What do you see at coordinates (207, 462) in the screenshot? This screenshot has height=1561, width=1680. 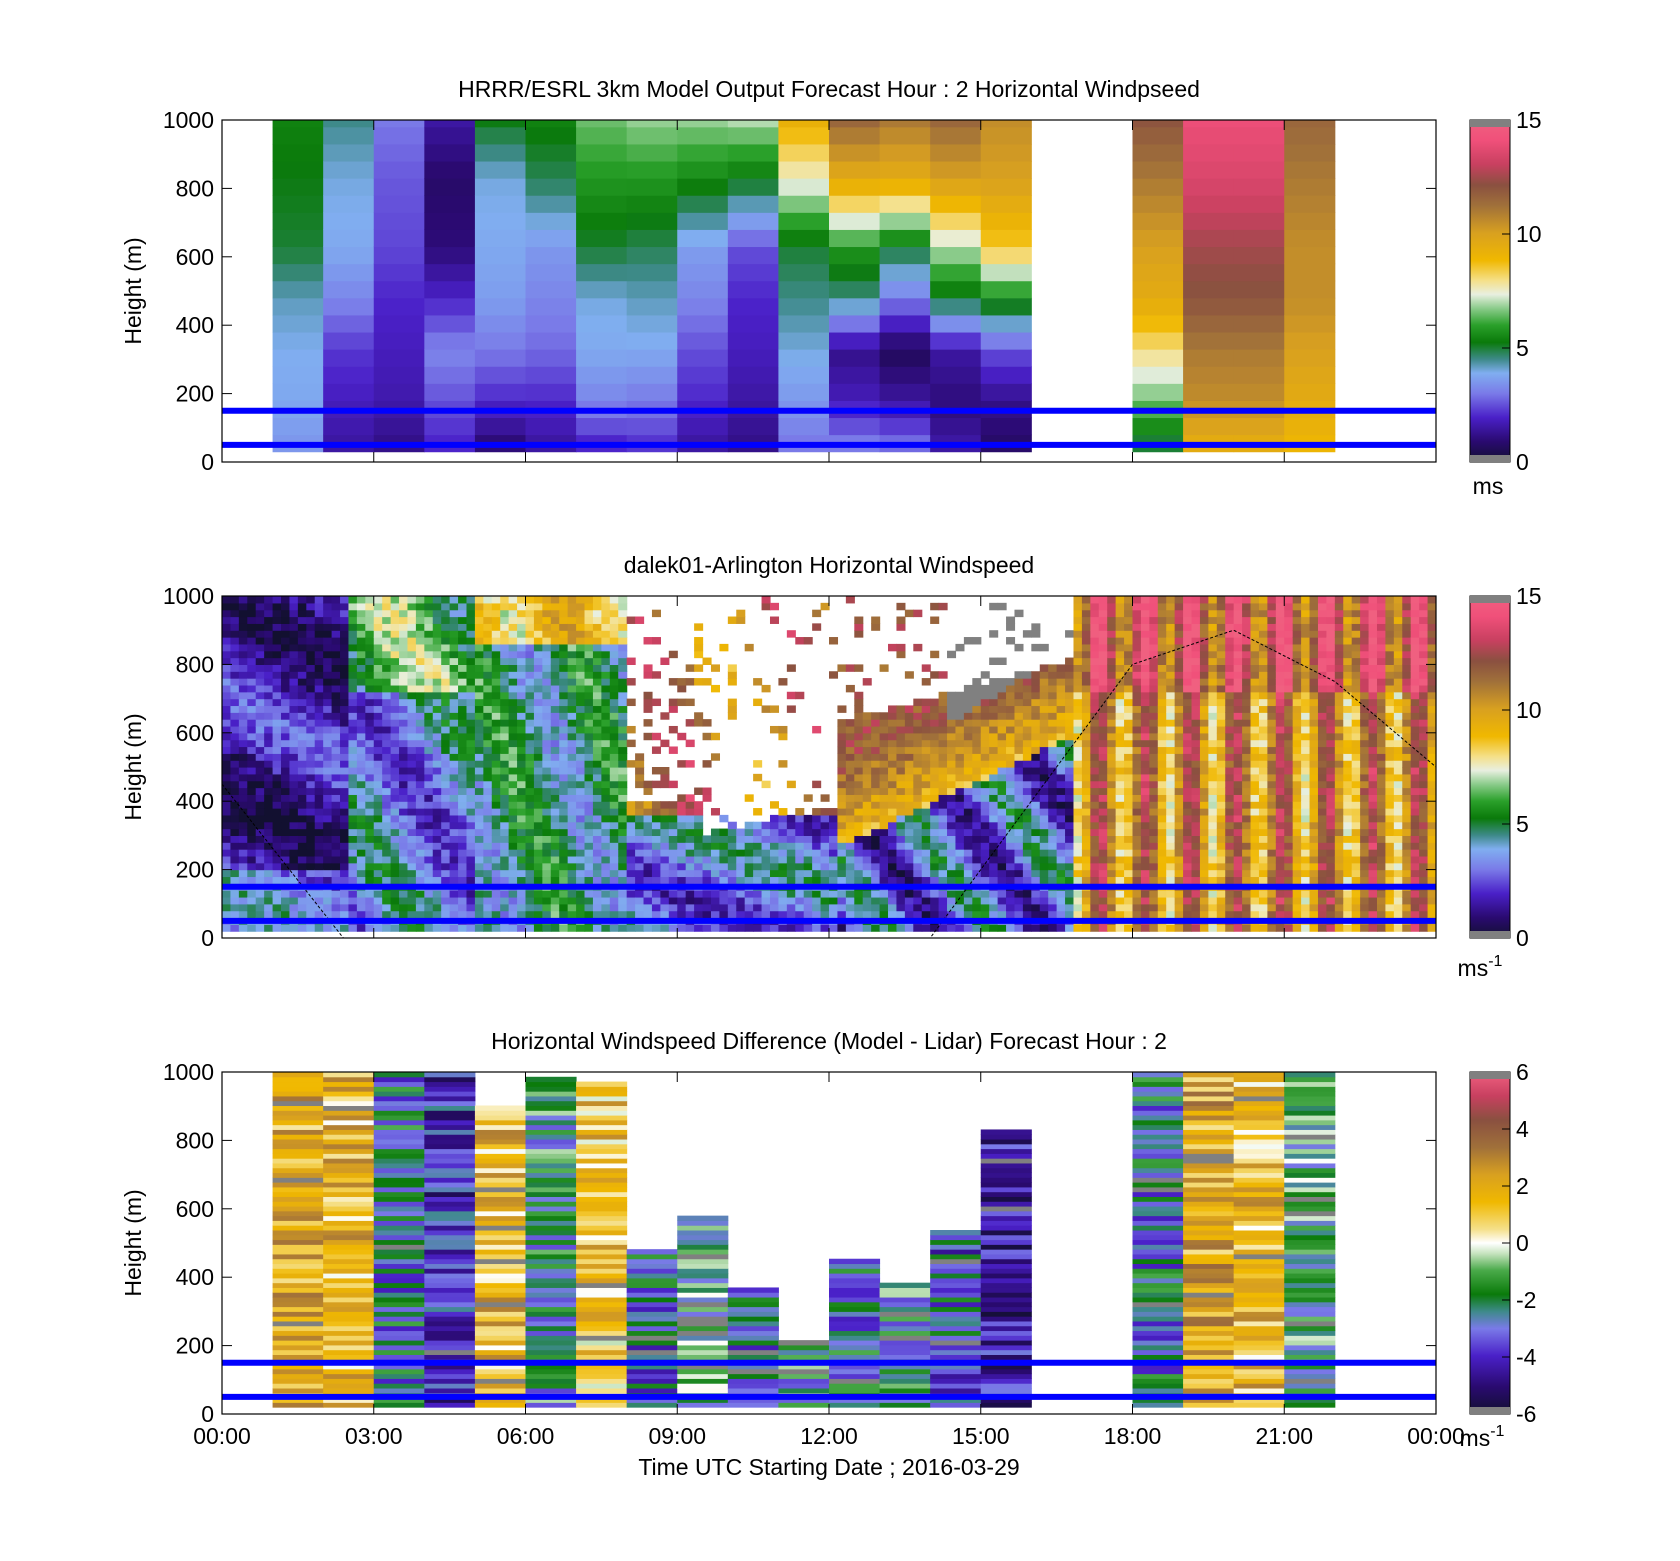 I see `y-tick-label: 0` at bounding box center [207, 462].